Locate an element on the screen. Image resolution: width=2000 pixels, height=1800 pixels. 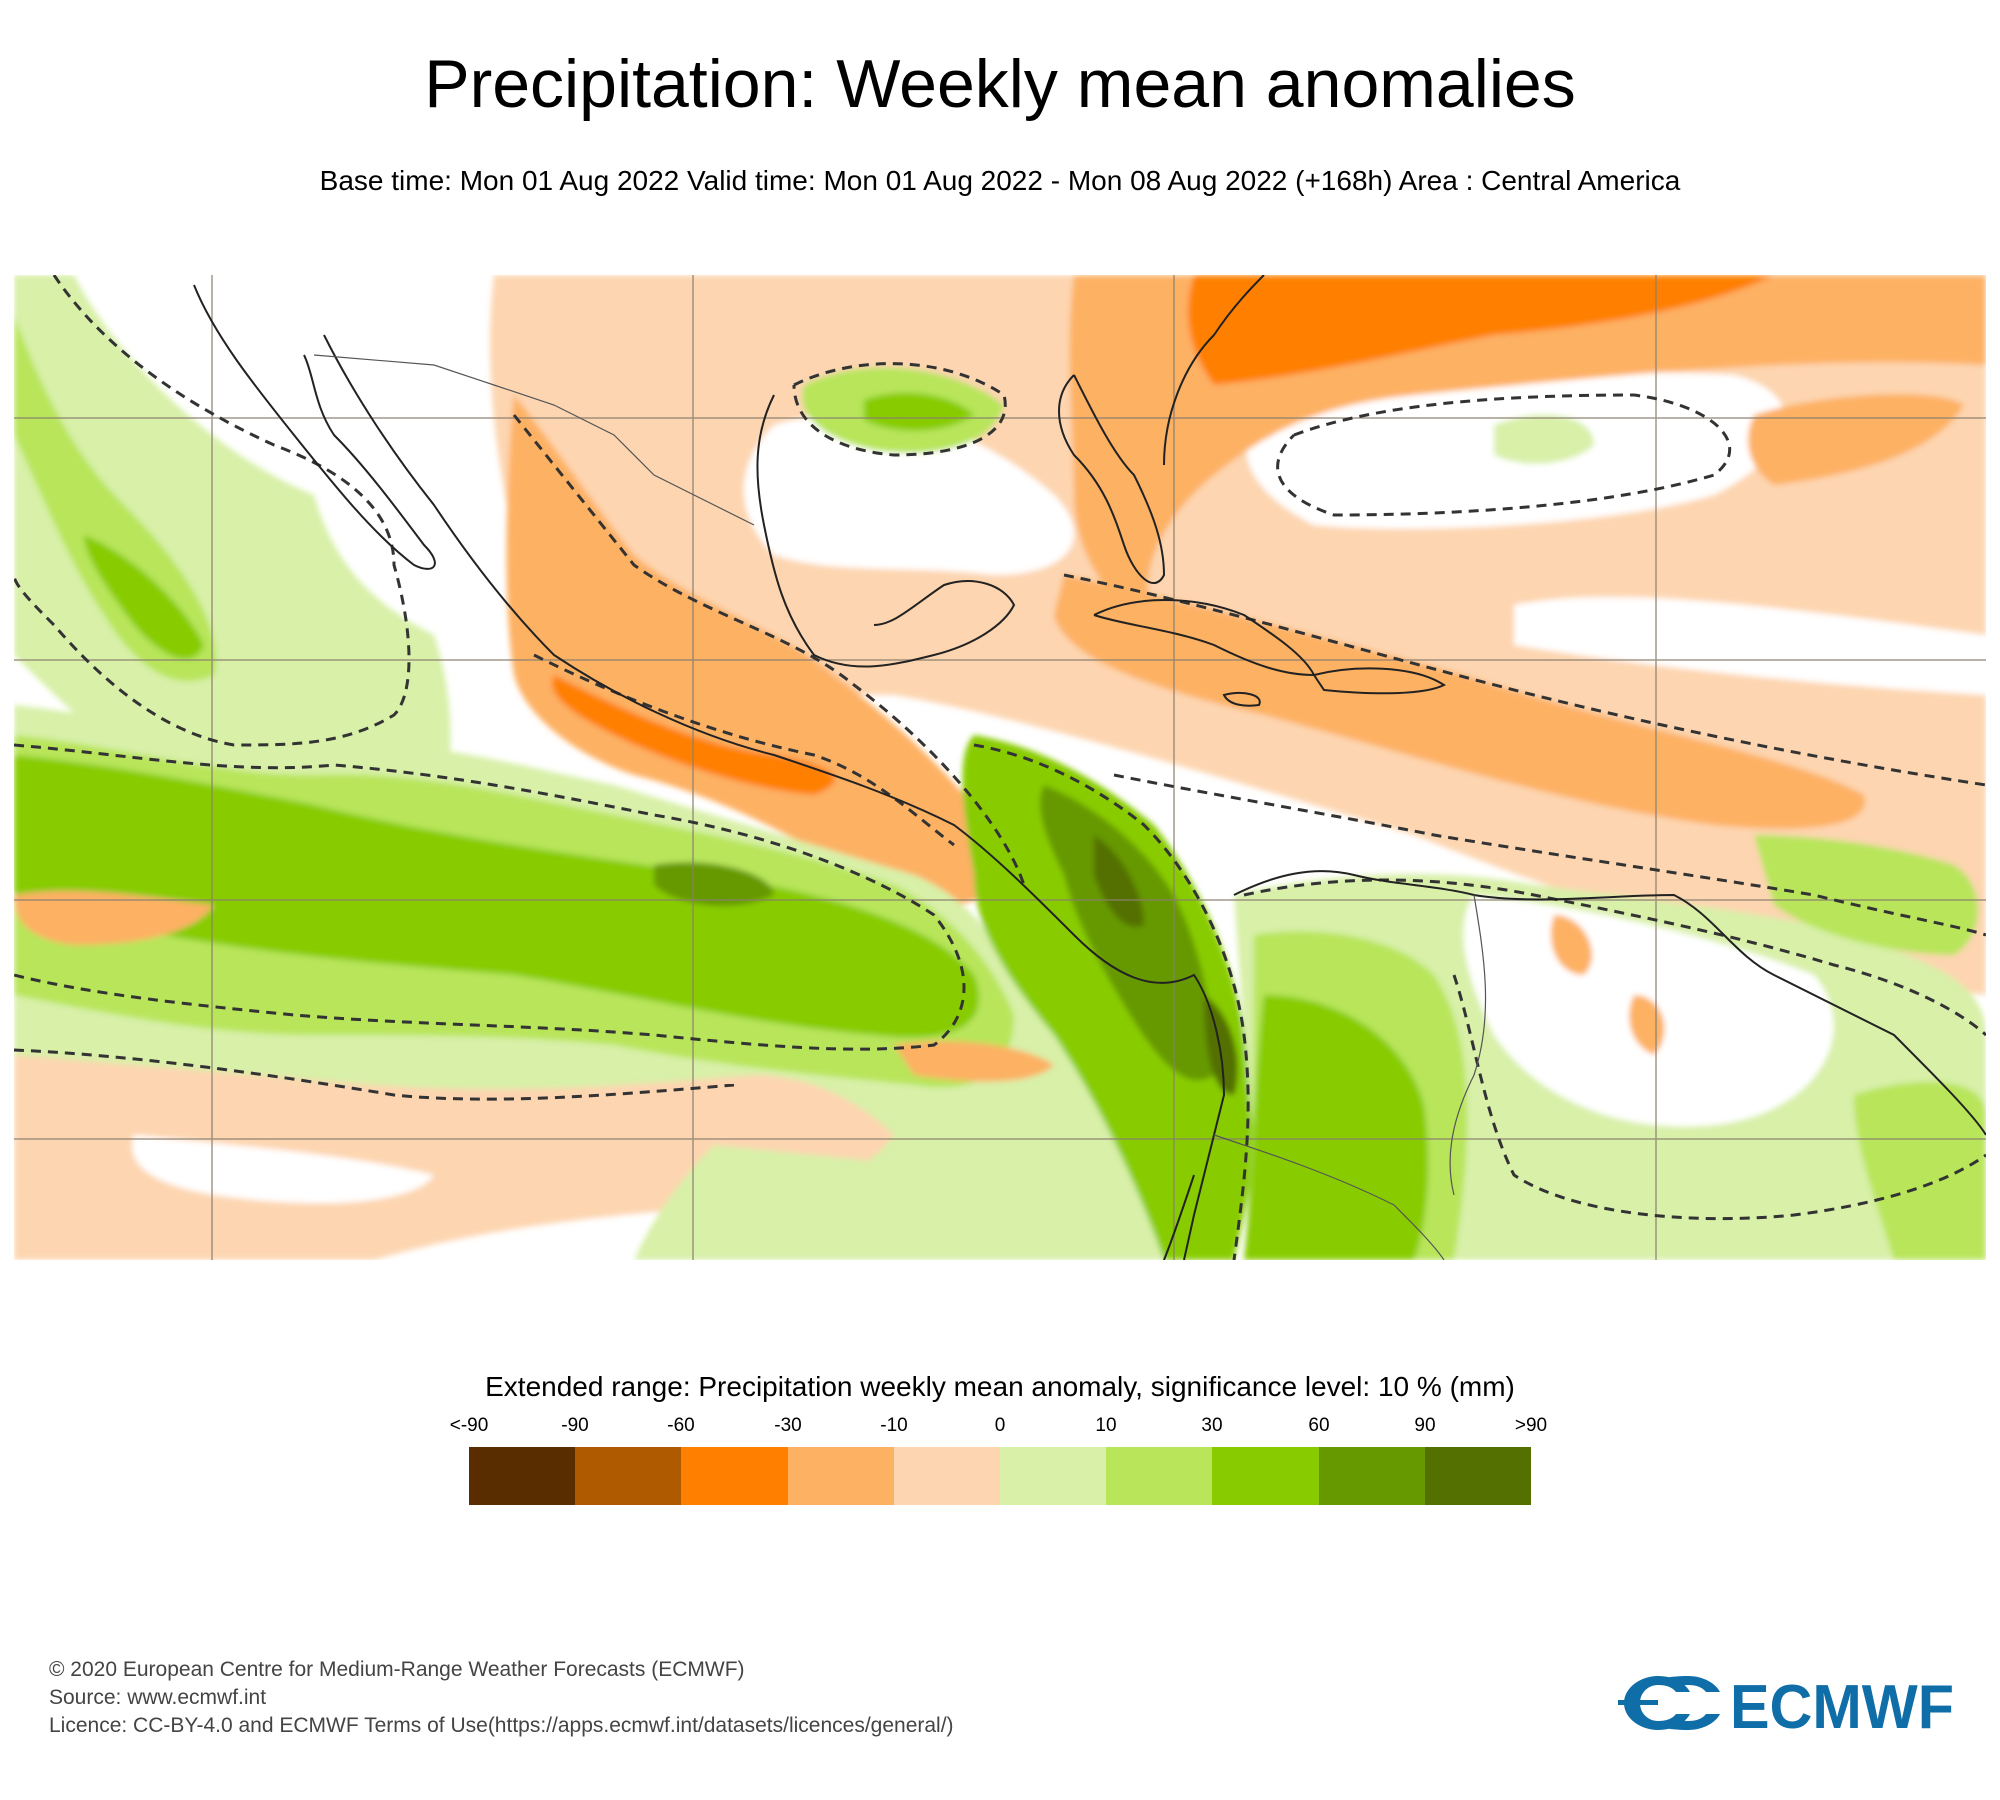
region-pacific-west-light-green is located at coordinates (232, 551).